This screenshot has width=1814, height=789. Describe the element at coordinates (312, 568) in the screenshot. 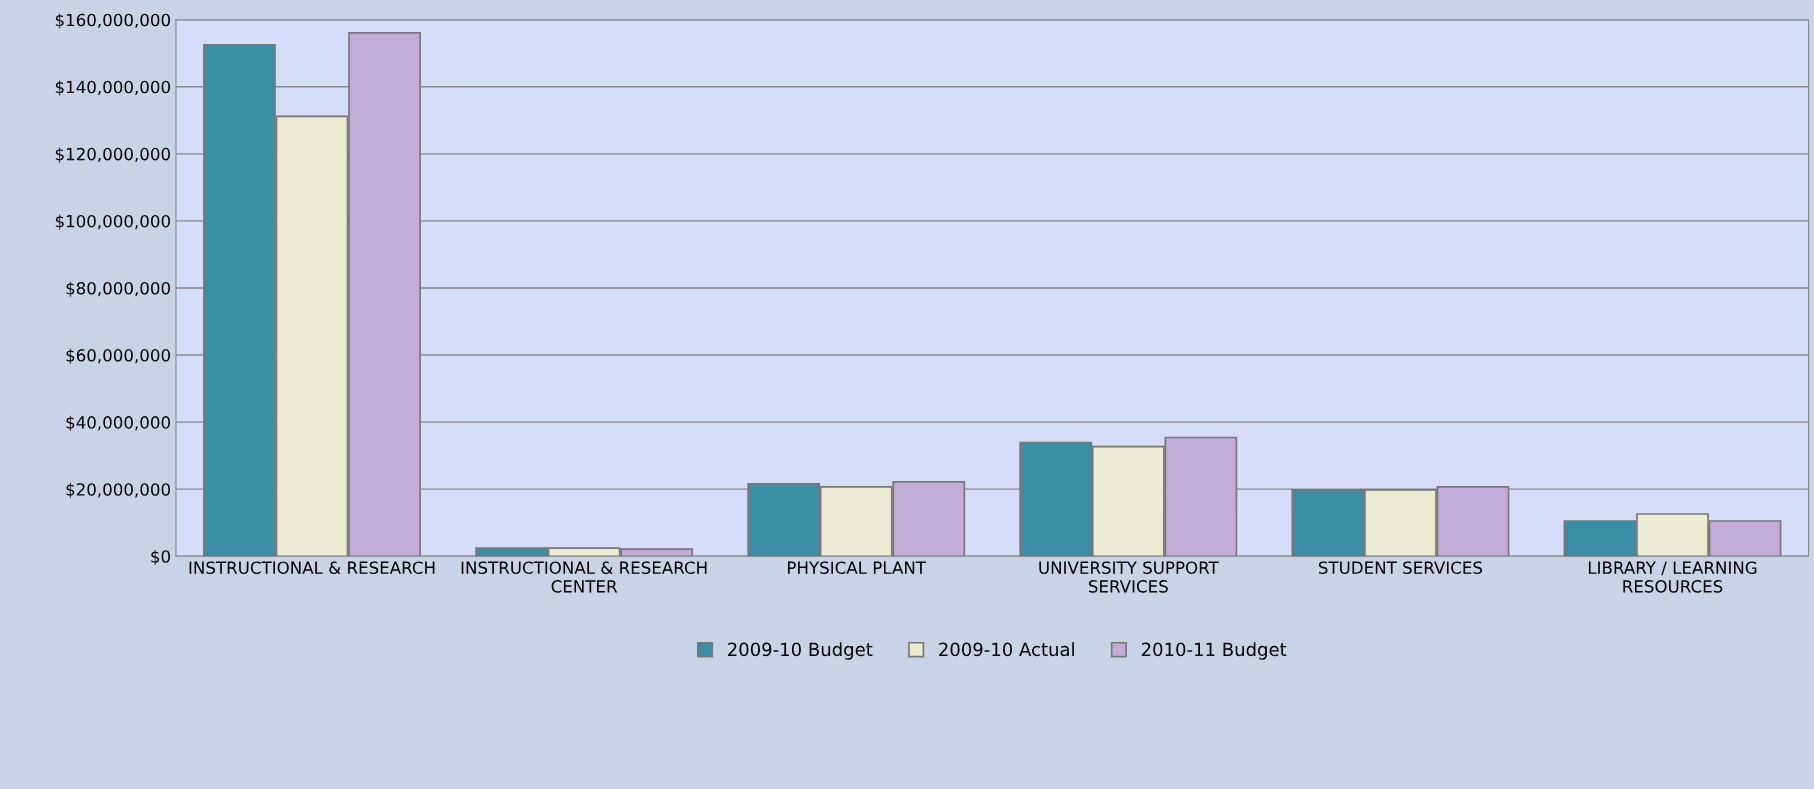

I see `x-tick-label: INSTRUCTIONAL & RESEARCH` at that location.